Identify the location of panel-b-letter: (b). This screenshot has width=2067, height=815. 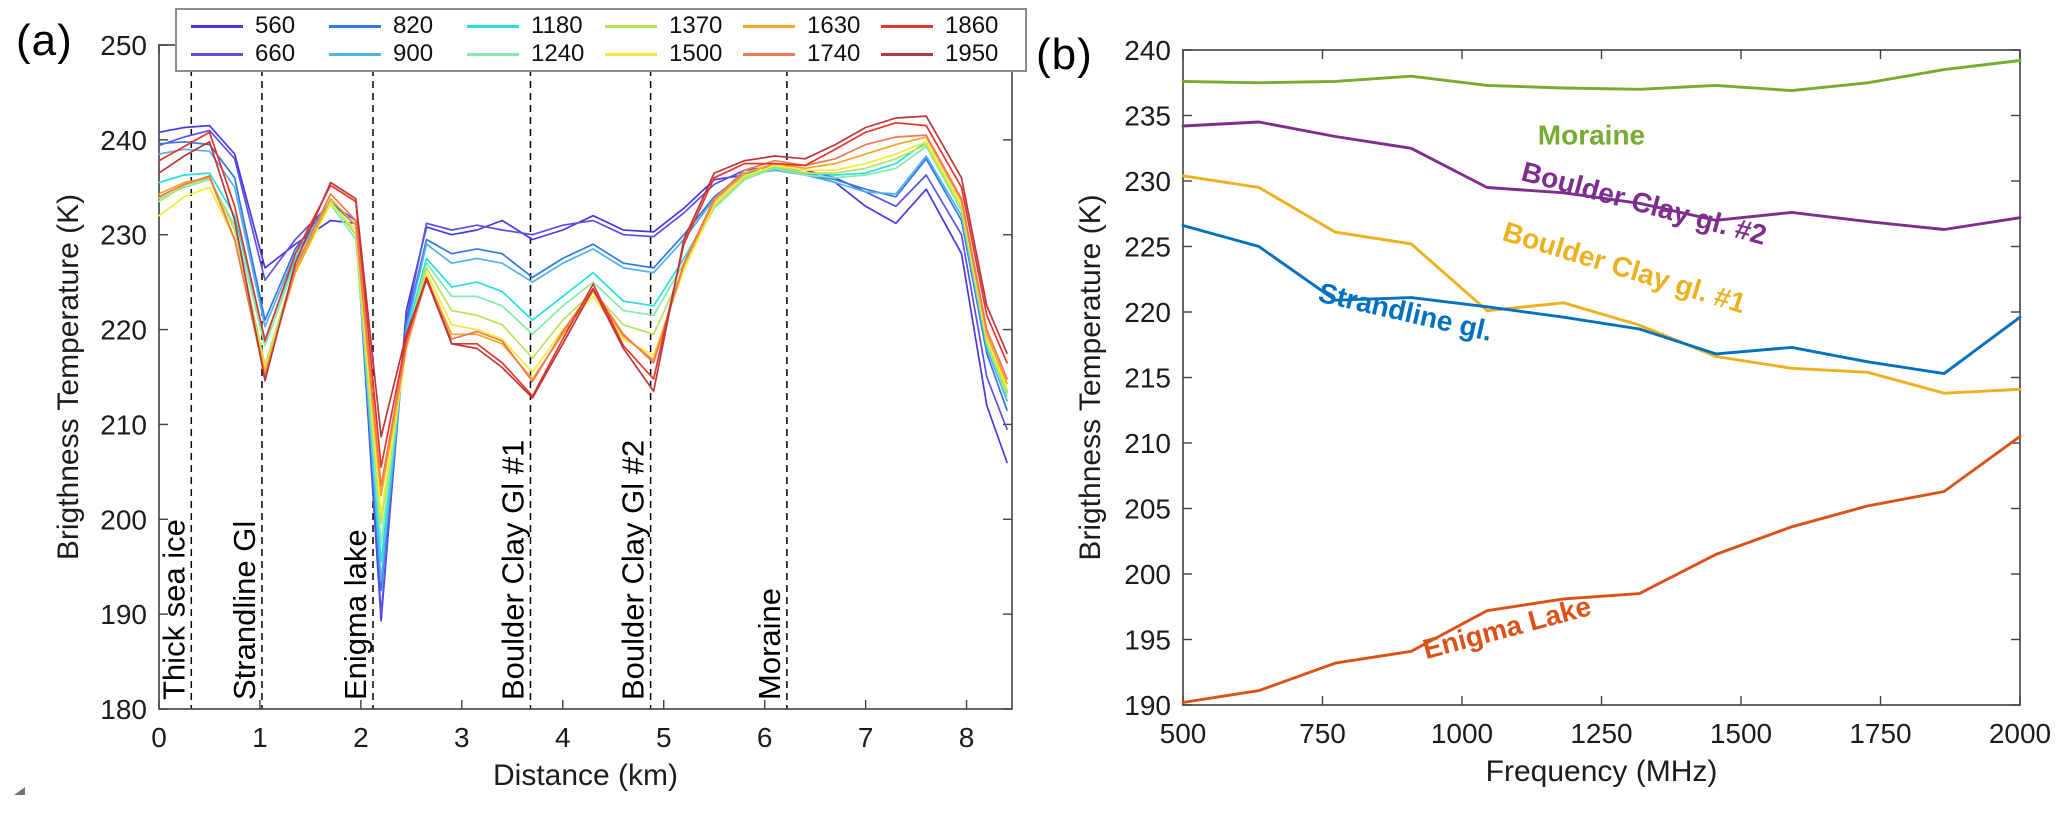
(1064, 54).